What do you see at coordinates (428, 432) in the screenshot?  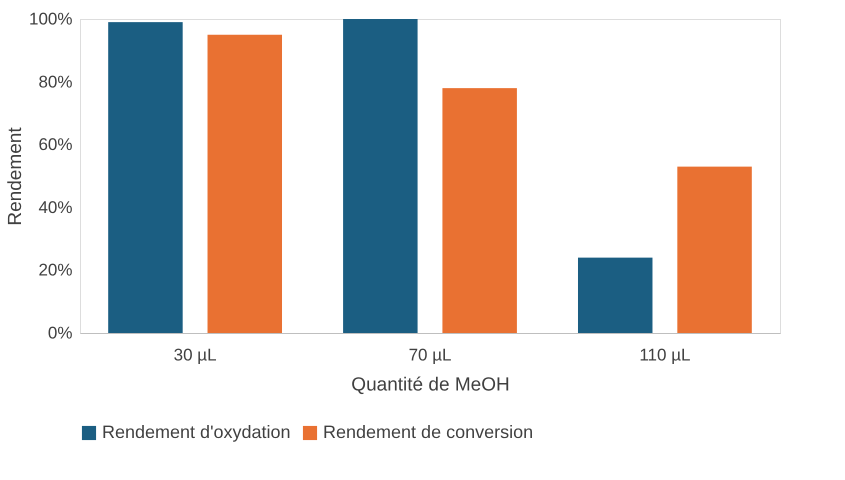 I see `legend-label: Rendement de conversion` at bounding box center [428, 432].